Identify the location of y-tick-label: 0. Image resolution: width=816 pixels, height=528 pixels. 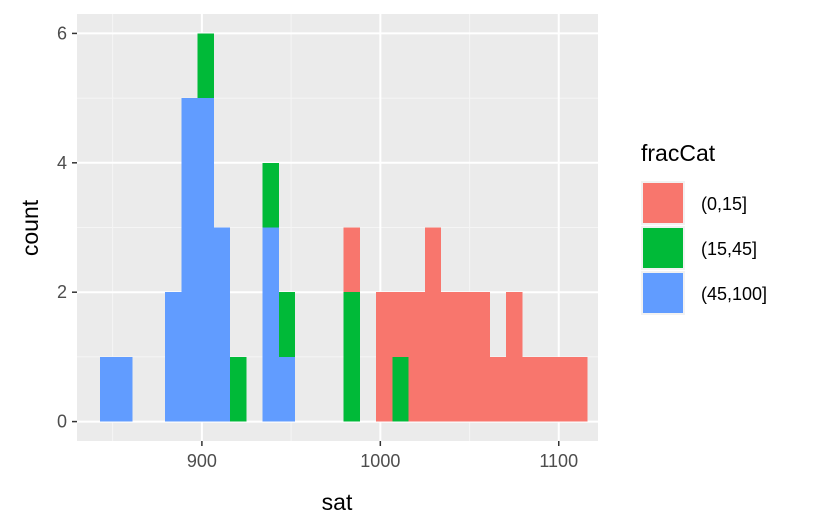
(62, 422).